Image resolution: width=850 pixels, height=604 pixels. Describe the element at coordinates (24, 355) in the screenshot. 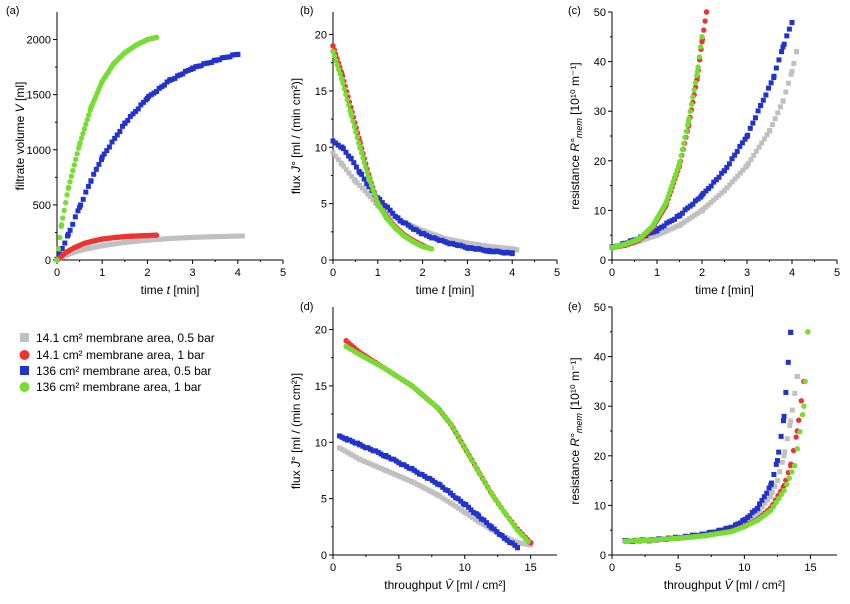

I see `legend-marker-s2` at that location.